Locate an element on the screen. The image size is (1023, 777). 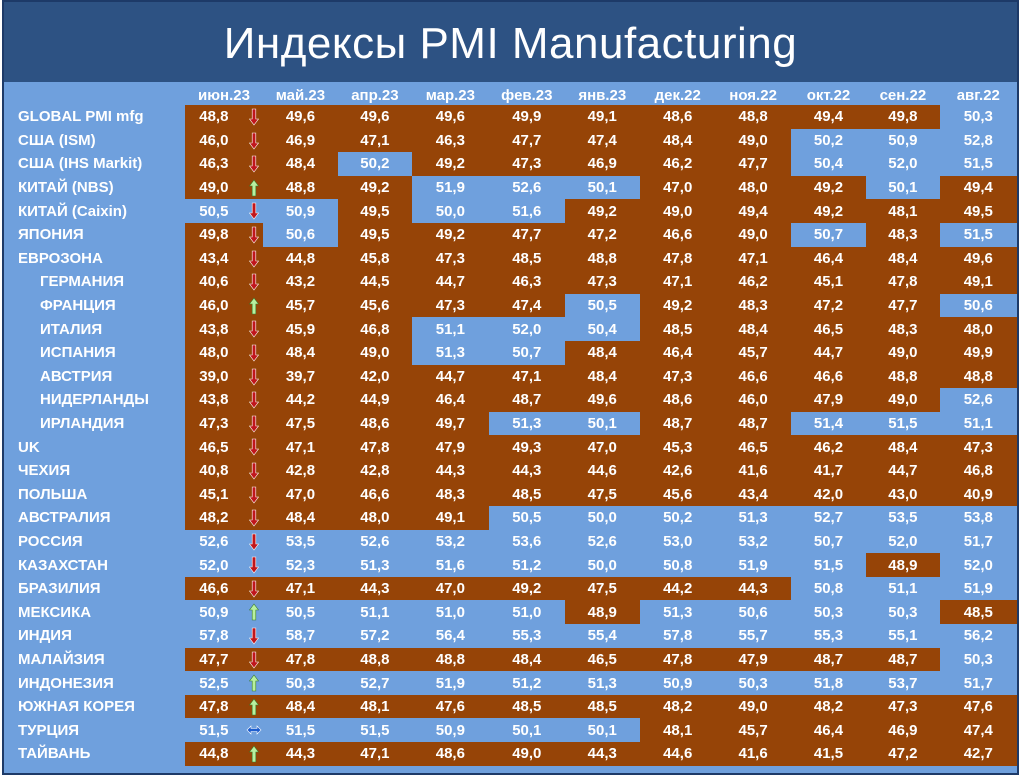
country-label: НИДЕРЛАНДЫ is located at coordinates (94, 400).